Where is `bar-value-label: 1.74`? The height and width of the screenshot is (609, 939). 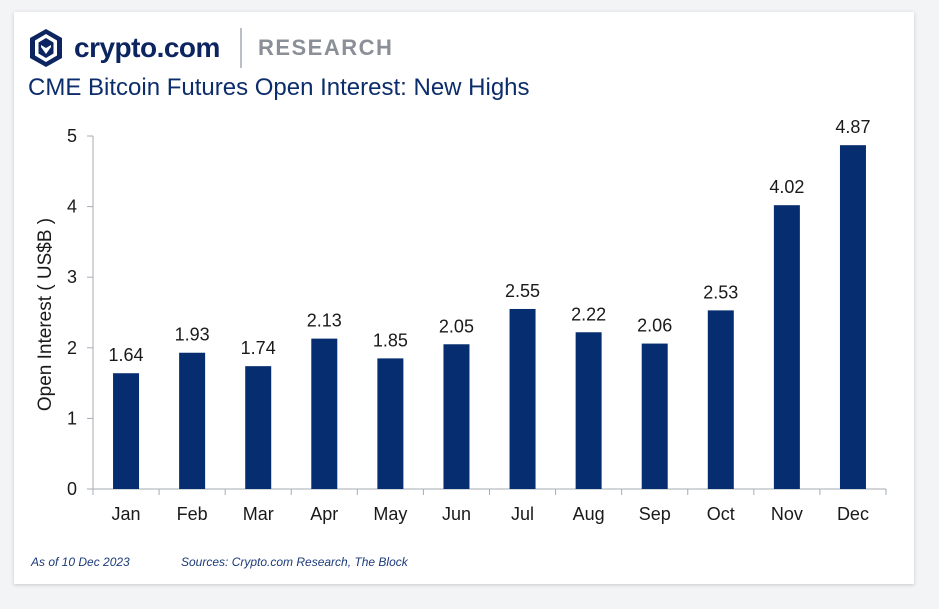 bar-value-label: 1.74 is located at coordinates (258, 348).